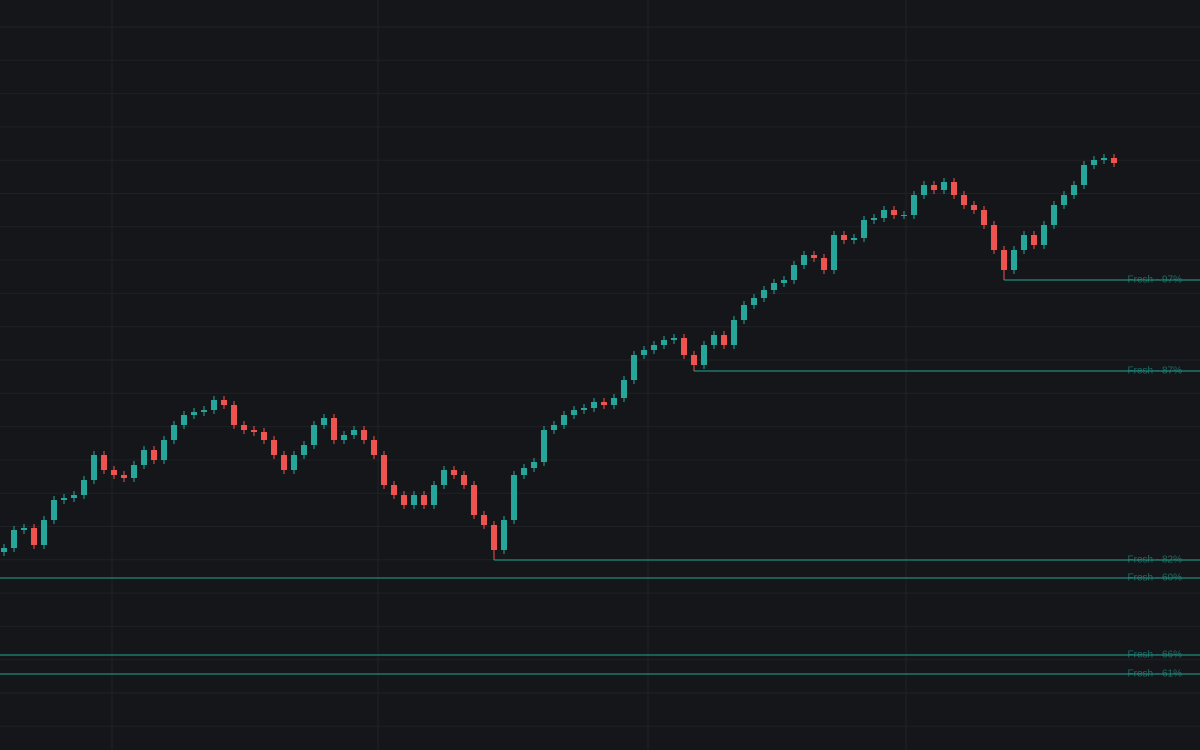  I want to click on level-label: Fresh - 82%, so click(1155, 560).